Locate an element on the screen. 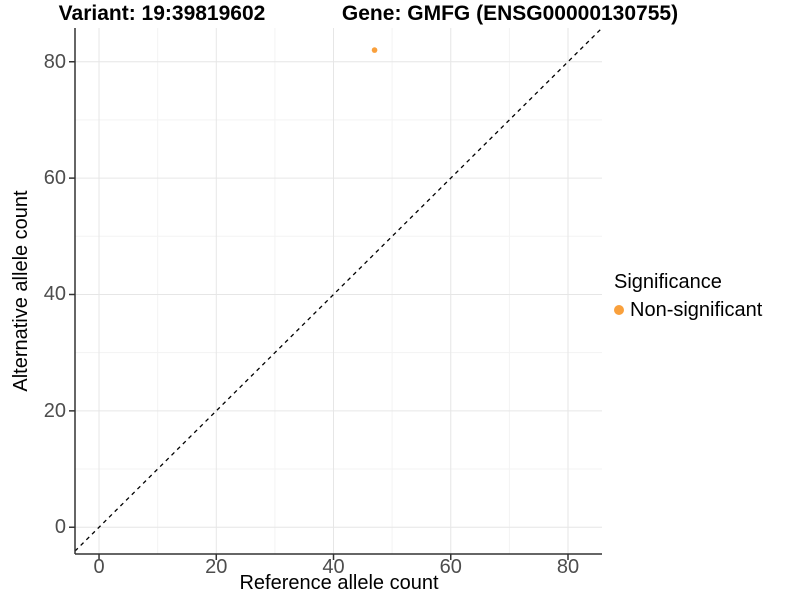  y-tick-label: 20 is located at coordinates (54, 410).